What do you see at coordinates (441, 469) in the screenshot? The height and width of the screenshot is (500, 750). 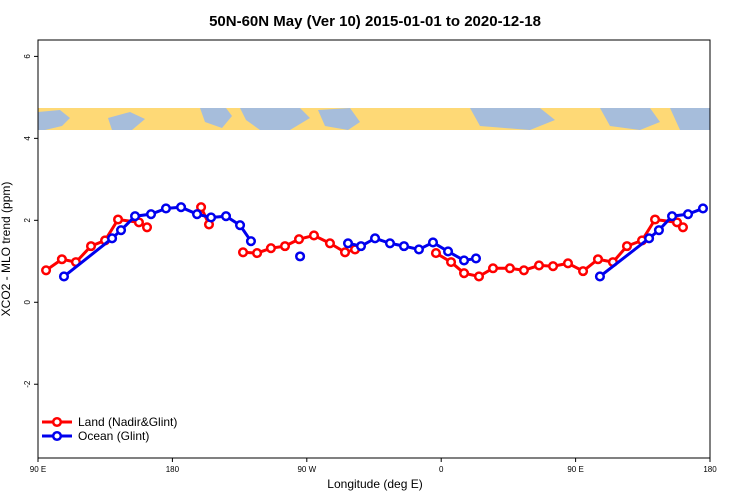 I see `x-tick-label: 0` at bounding box center [441, 469].